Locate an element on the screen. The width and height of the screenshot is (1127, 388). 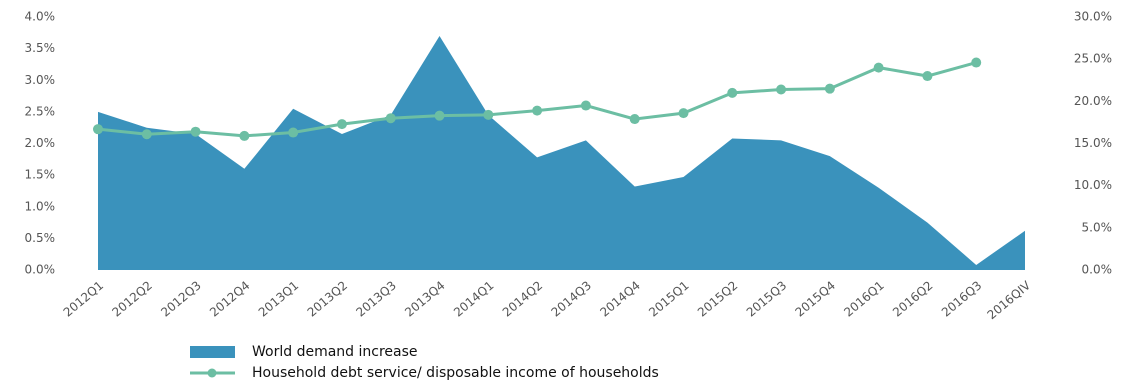
y2-tick-label: 30.0% is located at coordinates (1093, 17).